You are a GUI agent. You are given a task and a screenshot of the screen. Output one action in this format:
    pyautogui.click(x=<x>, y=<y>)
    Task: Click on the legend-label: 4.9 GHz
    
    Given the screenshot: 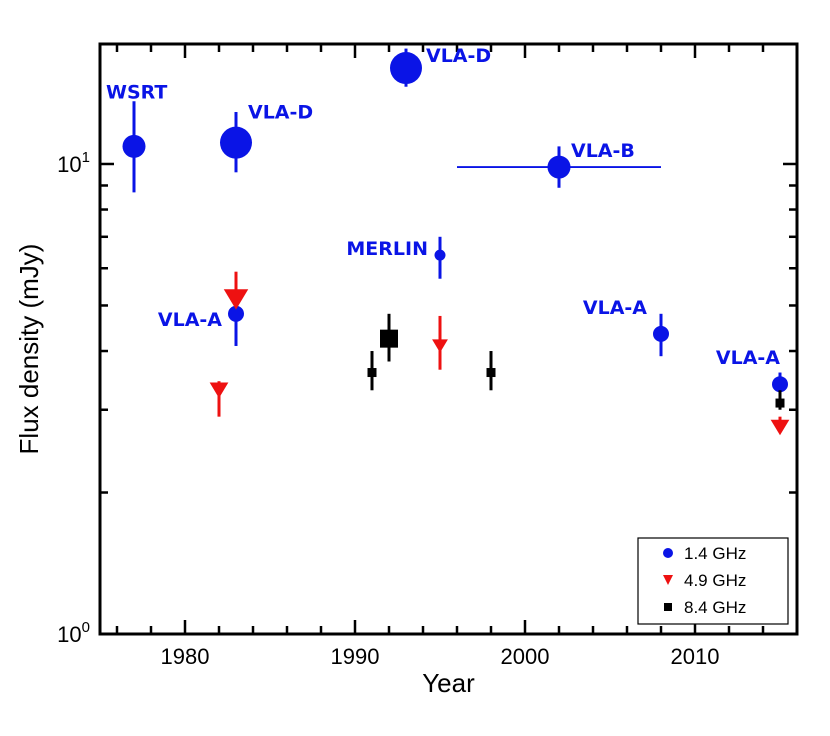 What is the action you would take?
    pyautogui.click(x=715, y=580)
    